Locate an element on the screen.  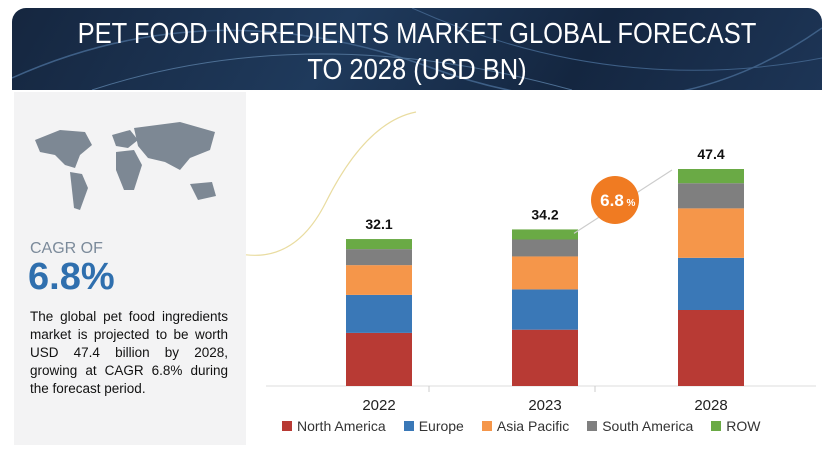
cagr-badge-value: 6.8 is located at coordinates (612, 200).